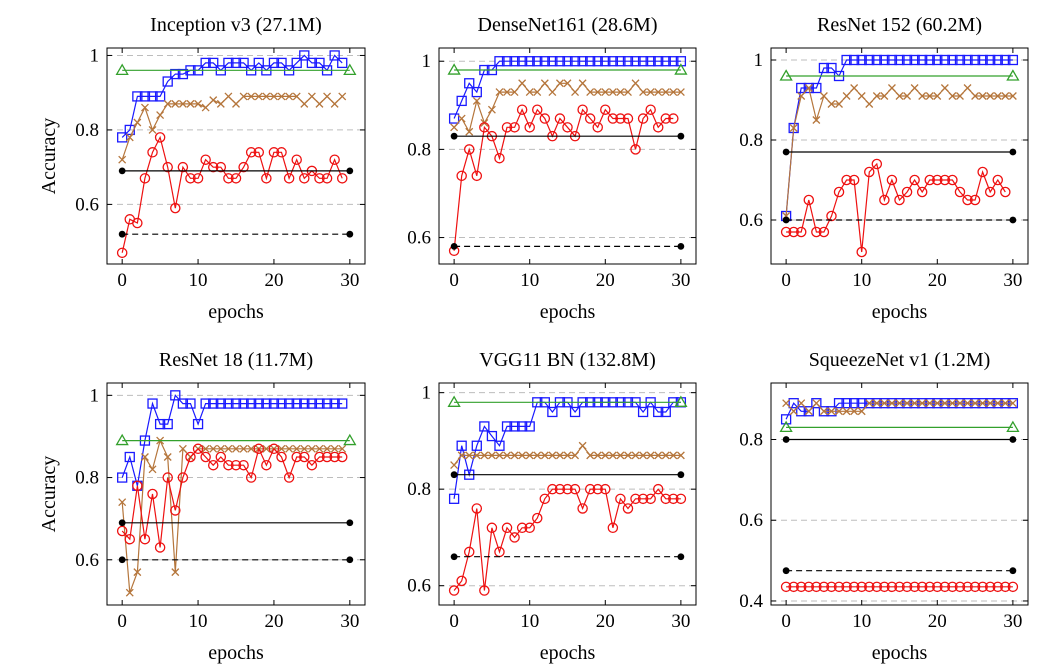  I want to click on x-tick-label: 20, so click(937, 621).